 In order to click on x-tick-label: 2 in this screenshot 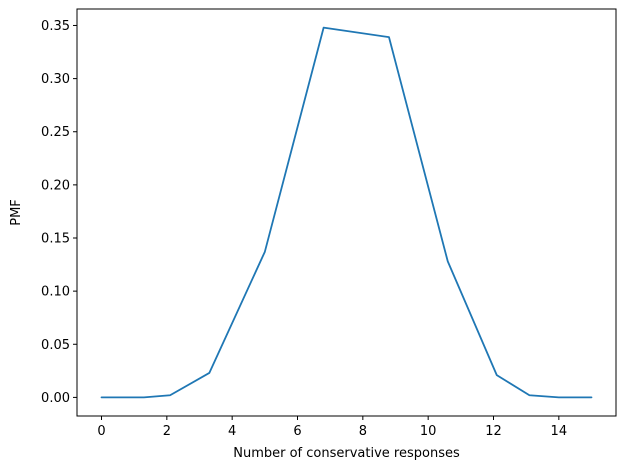, I will do `click(167, 431)`.